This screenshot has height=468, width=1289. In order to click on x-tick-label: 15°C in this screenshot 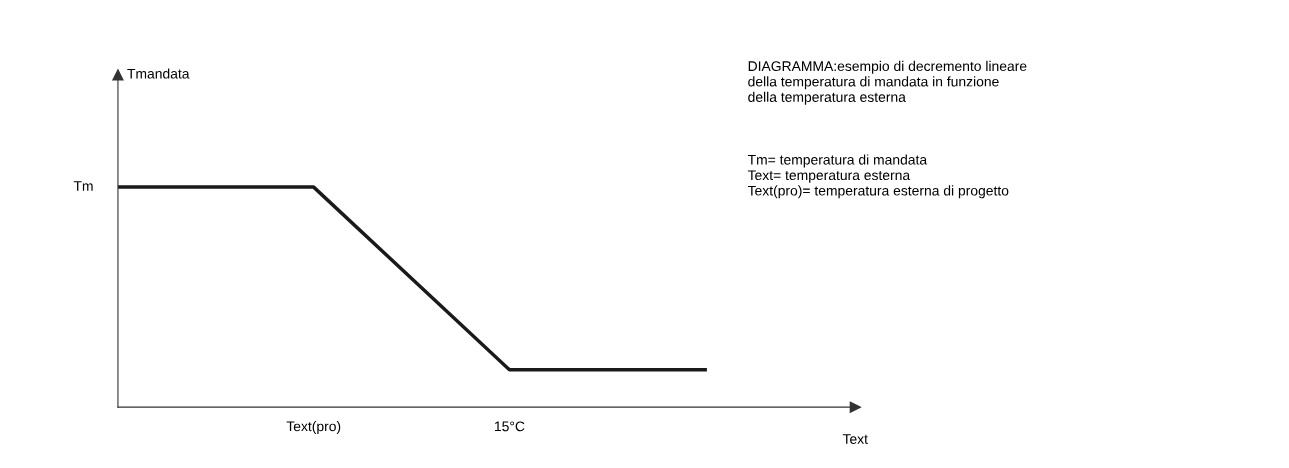, I will do `click(509, 426)`.